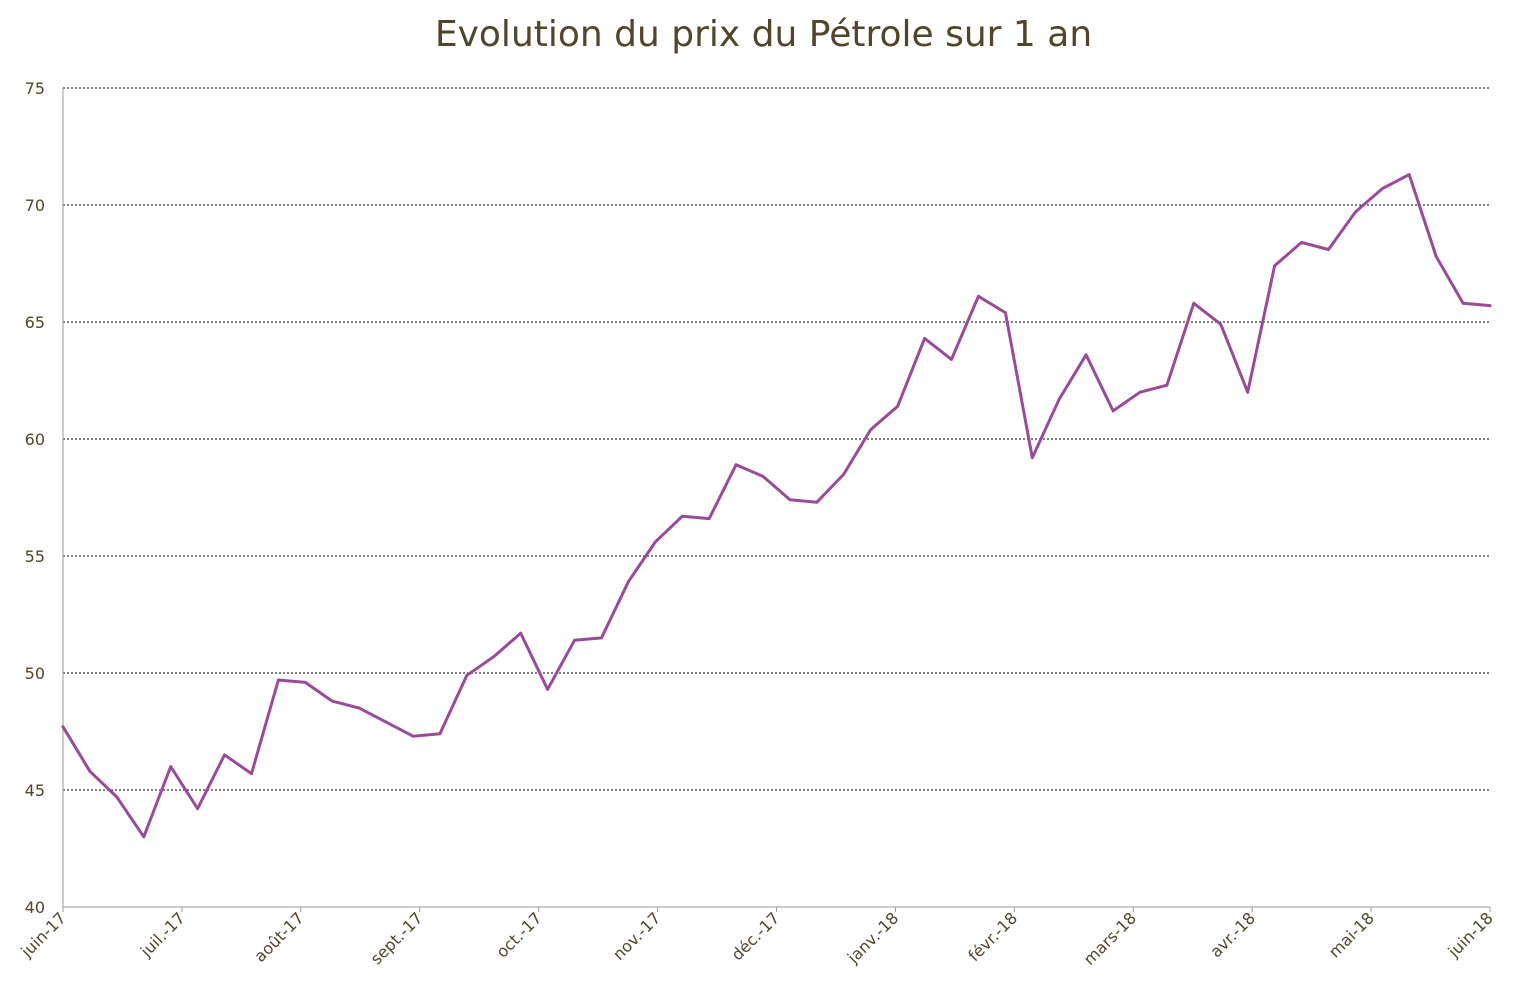 The image size is (1527, 997). I want to click on x-tick-label: nov.-17, so click(636, 935).